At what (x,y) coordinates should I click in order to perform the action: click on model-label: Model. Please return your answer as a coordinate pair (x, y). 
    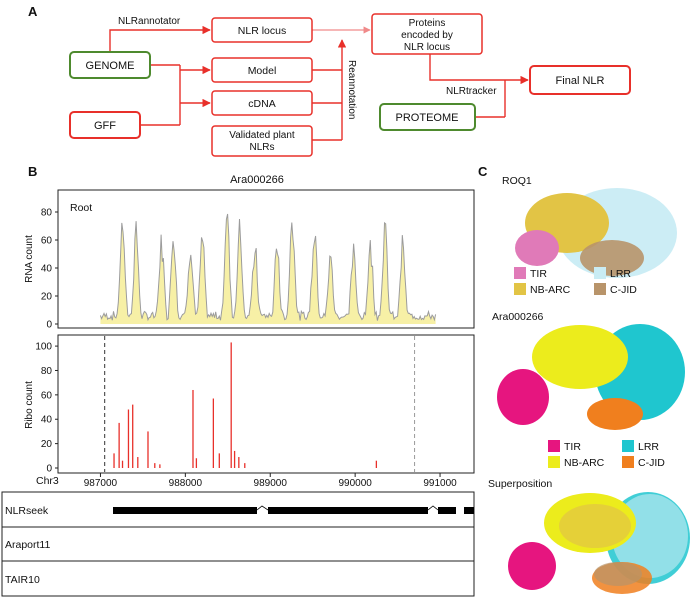
    Looking at the image, I should click on (262, 71).